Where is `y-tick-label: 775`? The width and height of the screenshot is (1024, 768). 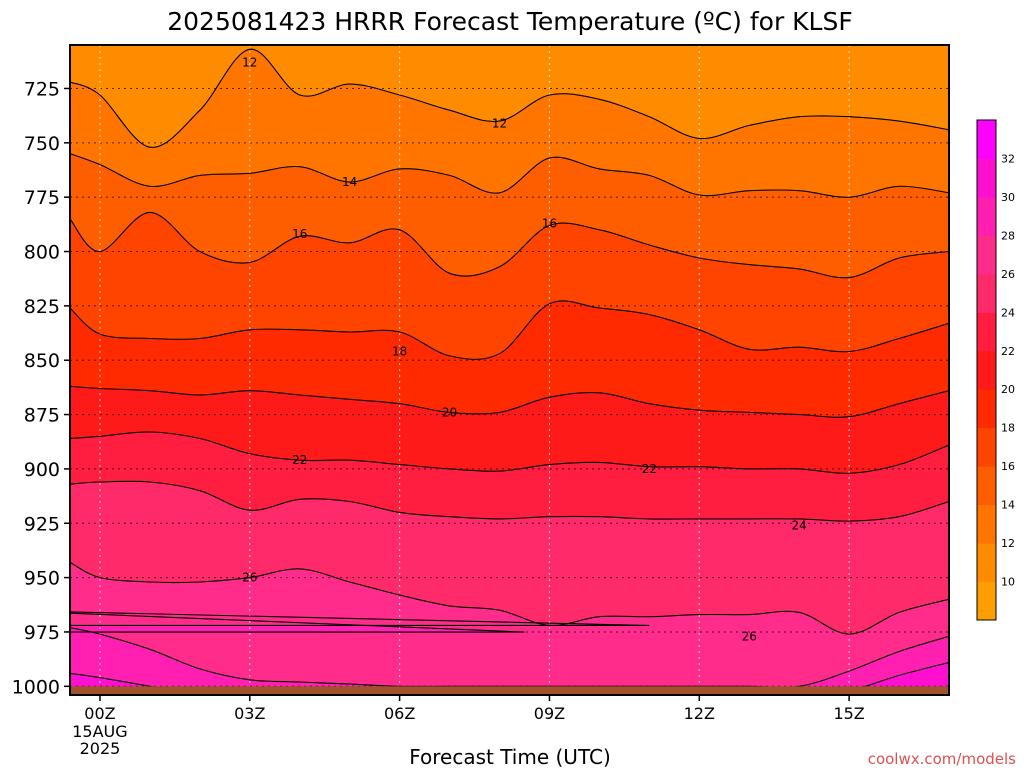
y-tick-label: 775 is located at coordinates (42, 198).